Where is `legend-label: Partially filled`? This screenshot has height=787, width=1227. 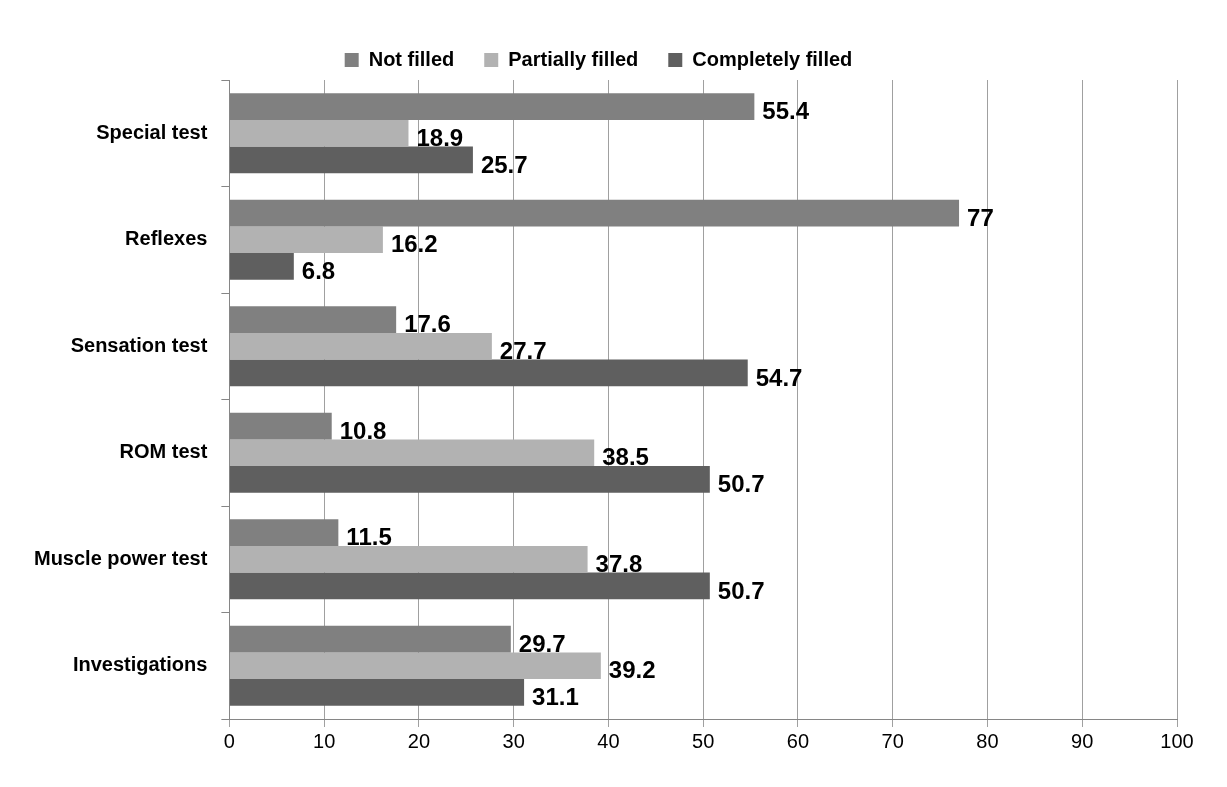 legend-label: Partially filled is located at coordinates (573, 58).